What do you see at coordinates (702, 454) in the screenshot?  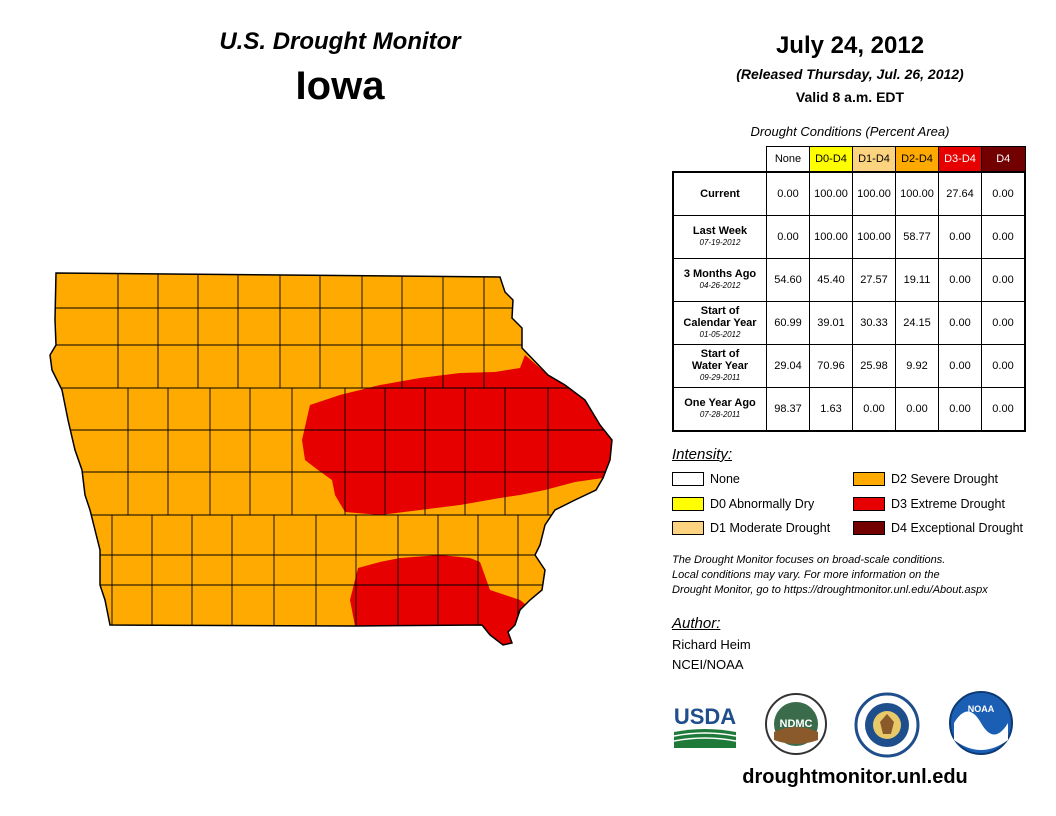 I see `legend-title: Intensity:` at bounding box center [702, 454].